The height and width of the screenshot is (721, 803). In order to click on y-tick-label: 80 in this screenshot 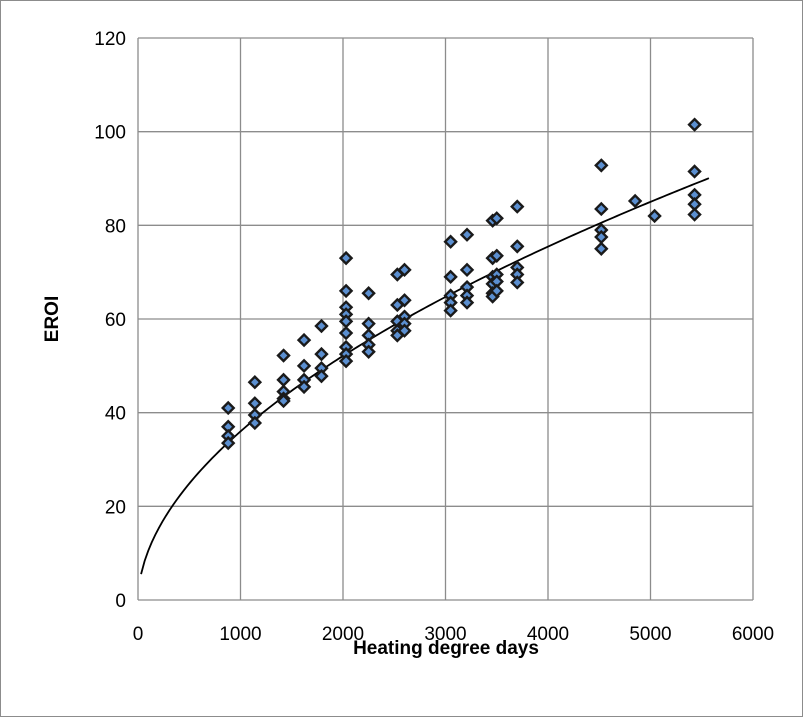, I will do `click(115, 226)`.